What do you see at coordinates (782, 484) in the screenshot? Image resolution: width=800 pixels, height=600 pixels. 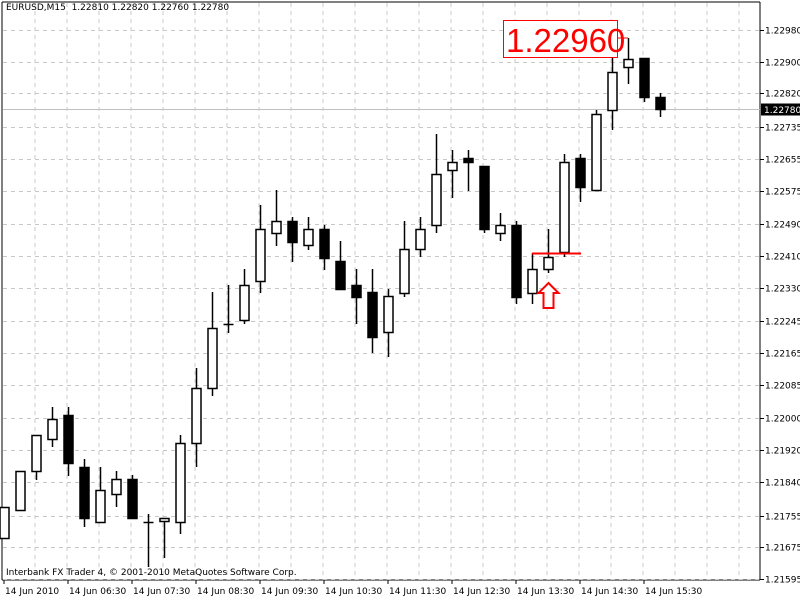 I see `price-tick-label: 1.21840` at bounding box center [782, 484].